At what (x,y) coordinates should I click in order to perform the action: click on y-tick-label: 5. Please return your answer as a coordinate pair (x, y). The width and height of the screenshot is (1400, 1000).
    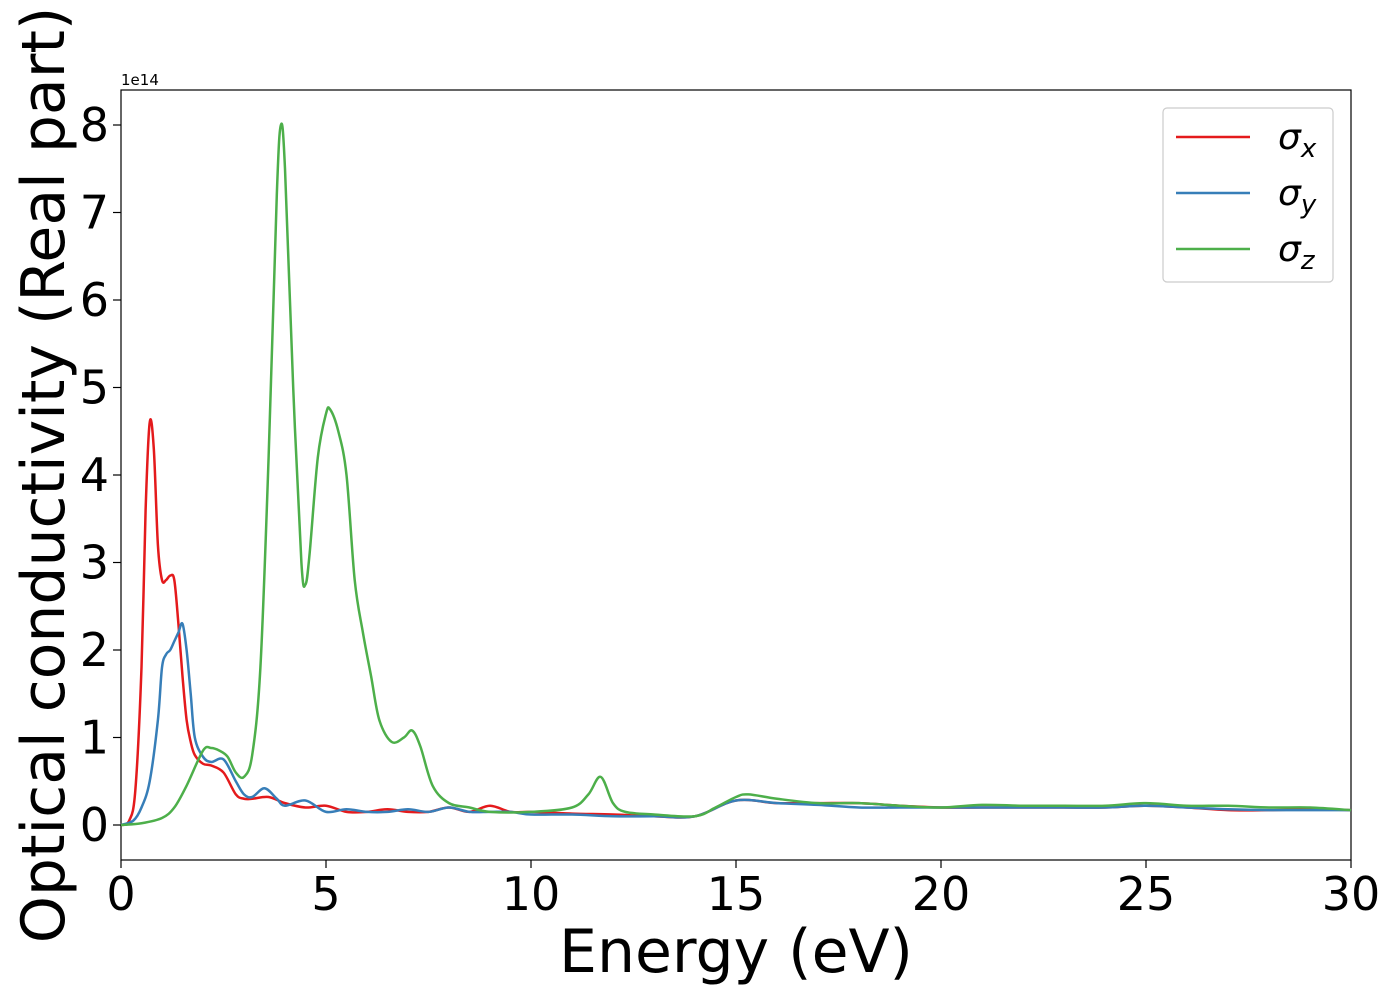
    Looking at the image, I should click on (94, 388).